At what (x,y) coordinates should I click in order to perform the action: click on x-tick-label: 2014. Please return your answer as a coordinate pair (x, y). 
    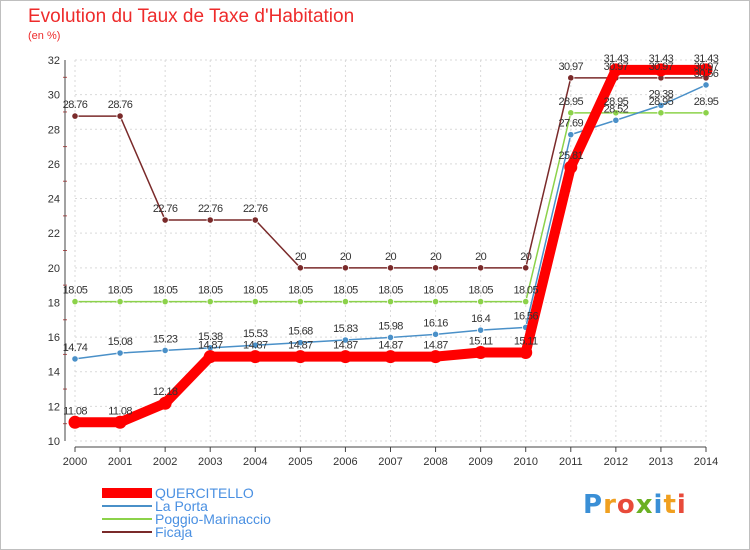
    Looking at the image, I should click on (706, 462).